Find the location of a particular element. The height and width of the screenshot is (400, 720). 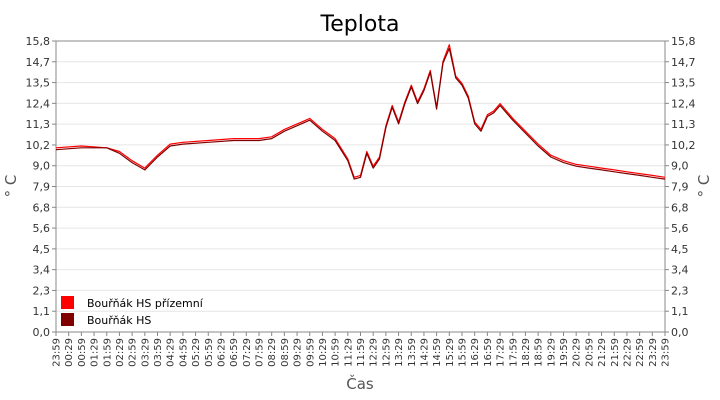

y-tick-label-right: 1,1 is located at coordinates (680, 311).